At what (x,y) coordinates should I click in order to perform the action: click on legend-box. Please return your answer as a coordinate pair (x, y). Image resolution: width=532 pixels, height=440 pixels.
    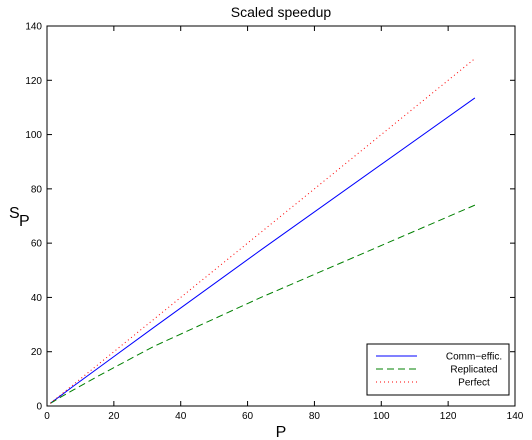
    Looking at the image, I should click on (438, 369).